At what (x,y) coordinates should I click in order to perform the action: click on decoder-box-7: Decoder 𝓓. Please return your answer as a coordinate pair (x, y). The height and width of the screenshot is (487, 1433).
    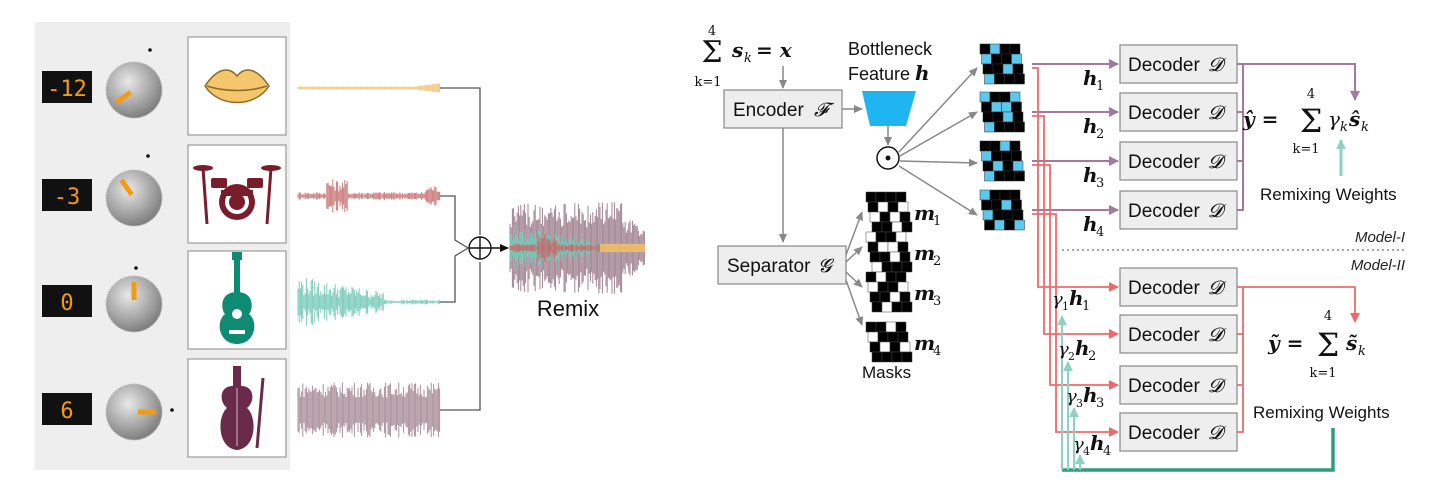
    Looking at the image, I should click on (1178, 385).